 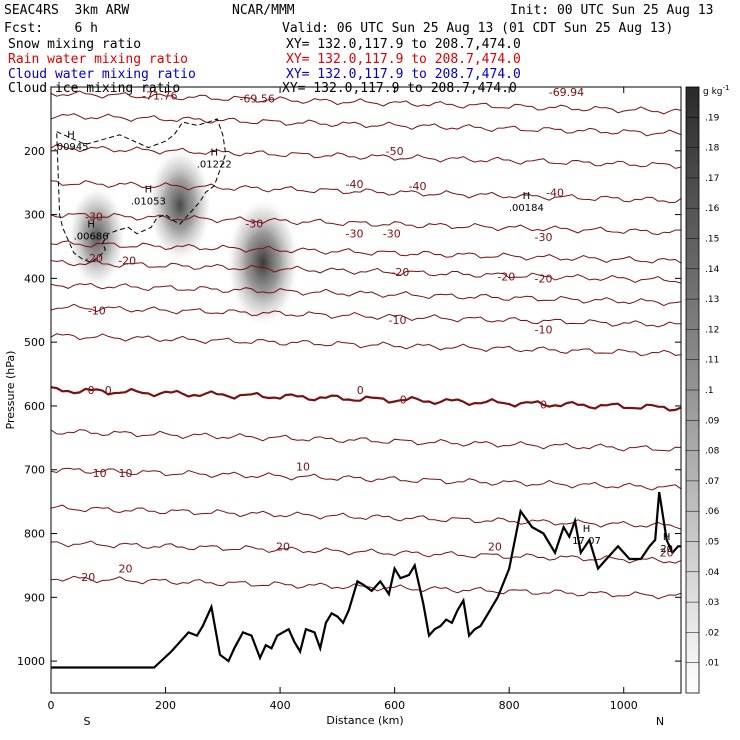 I want to click on colorbar-tick-label-12: .13, so click(x=712, y=300).